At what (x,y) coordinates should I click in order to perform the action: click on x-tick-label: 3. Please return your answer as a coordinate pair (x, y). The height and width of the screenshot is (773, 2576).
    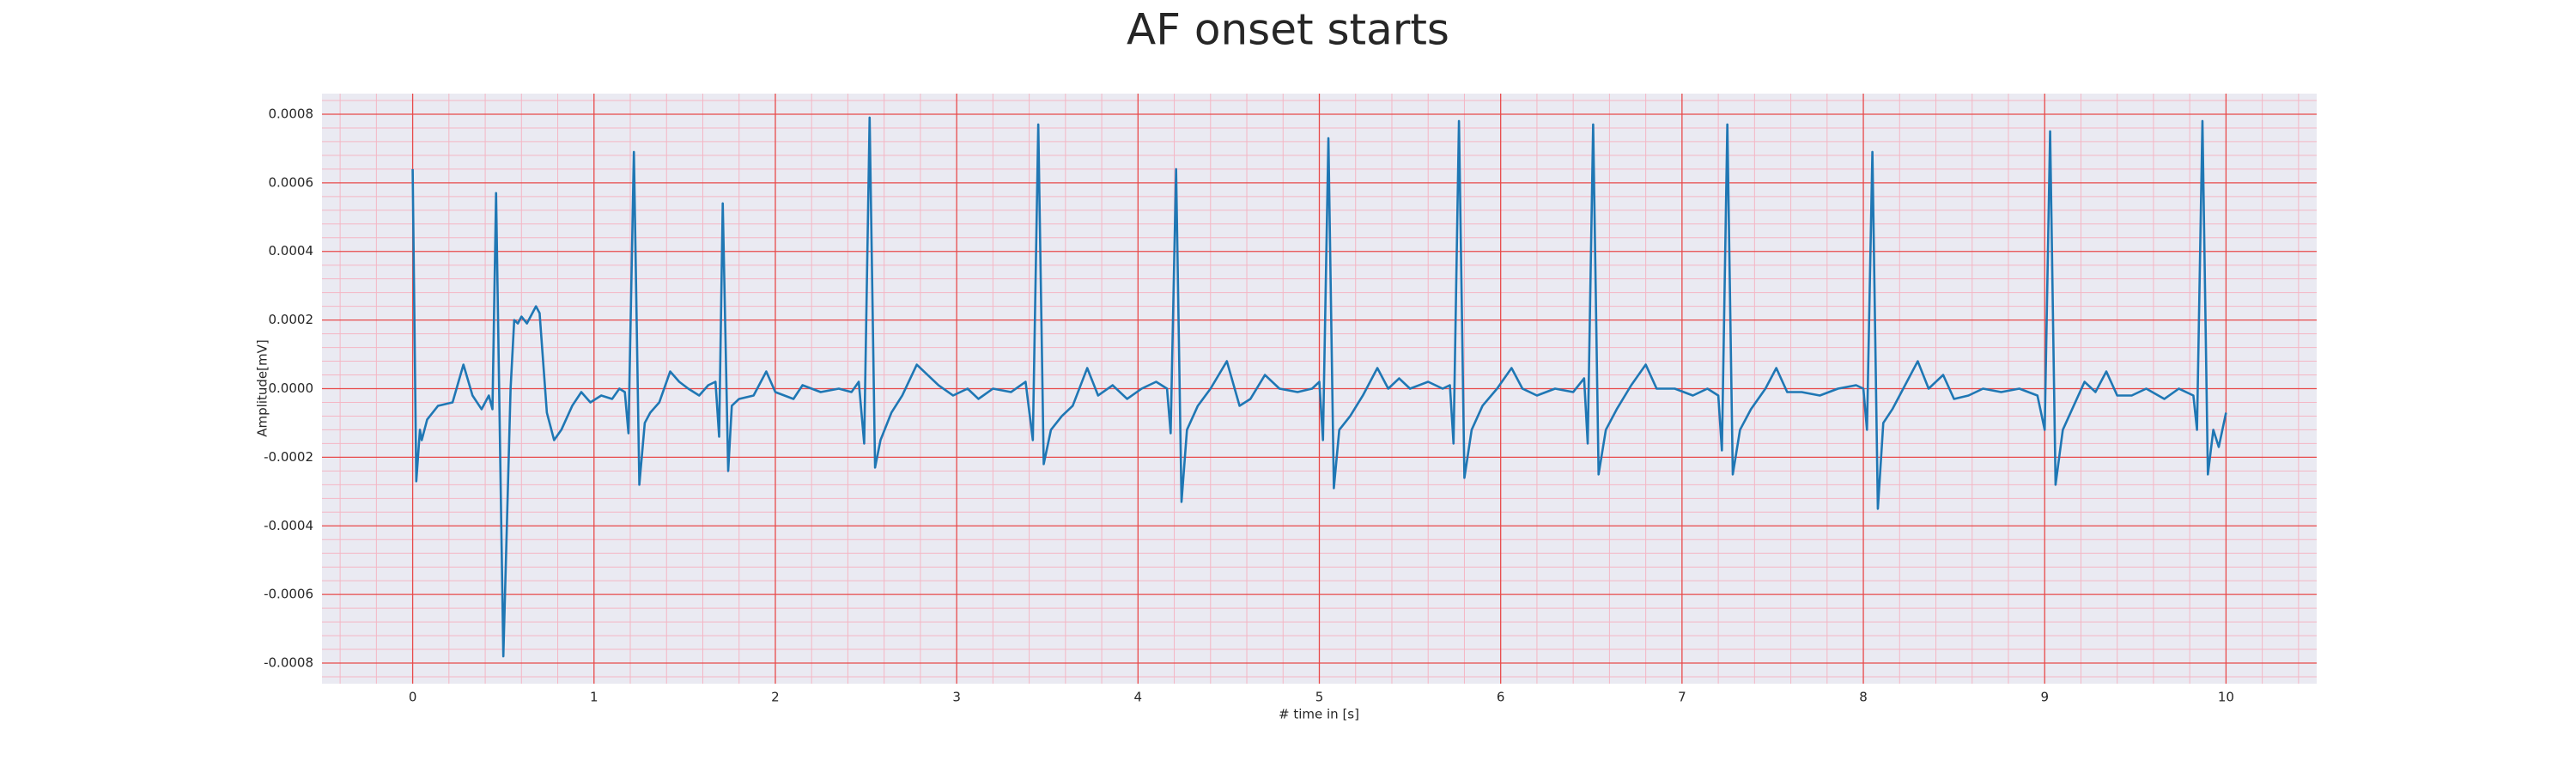
    Looking at the image, I should click on (957, 697).